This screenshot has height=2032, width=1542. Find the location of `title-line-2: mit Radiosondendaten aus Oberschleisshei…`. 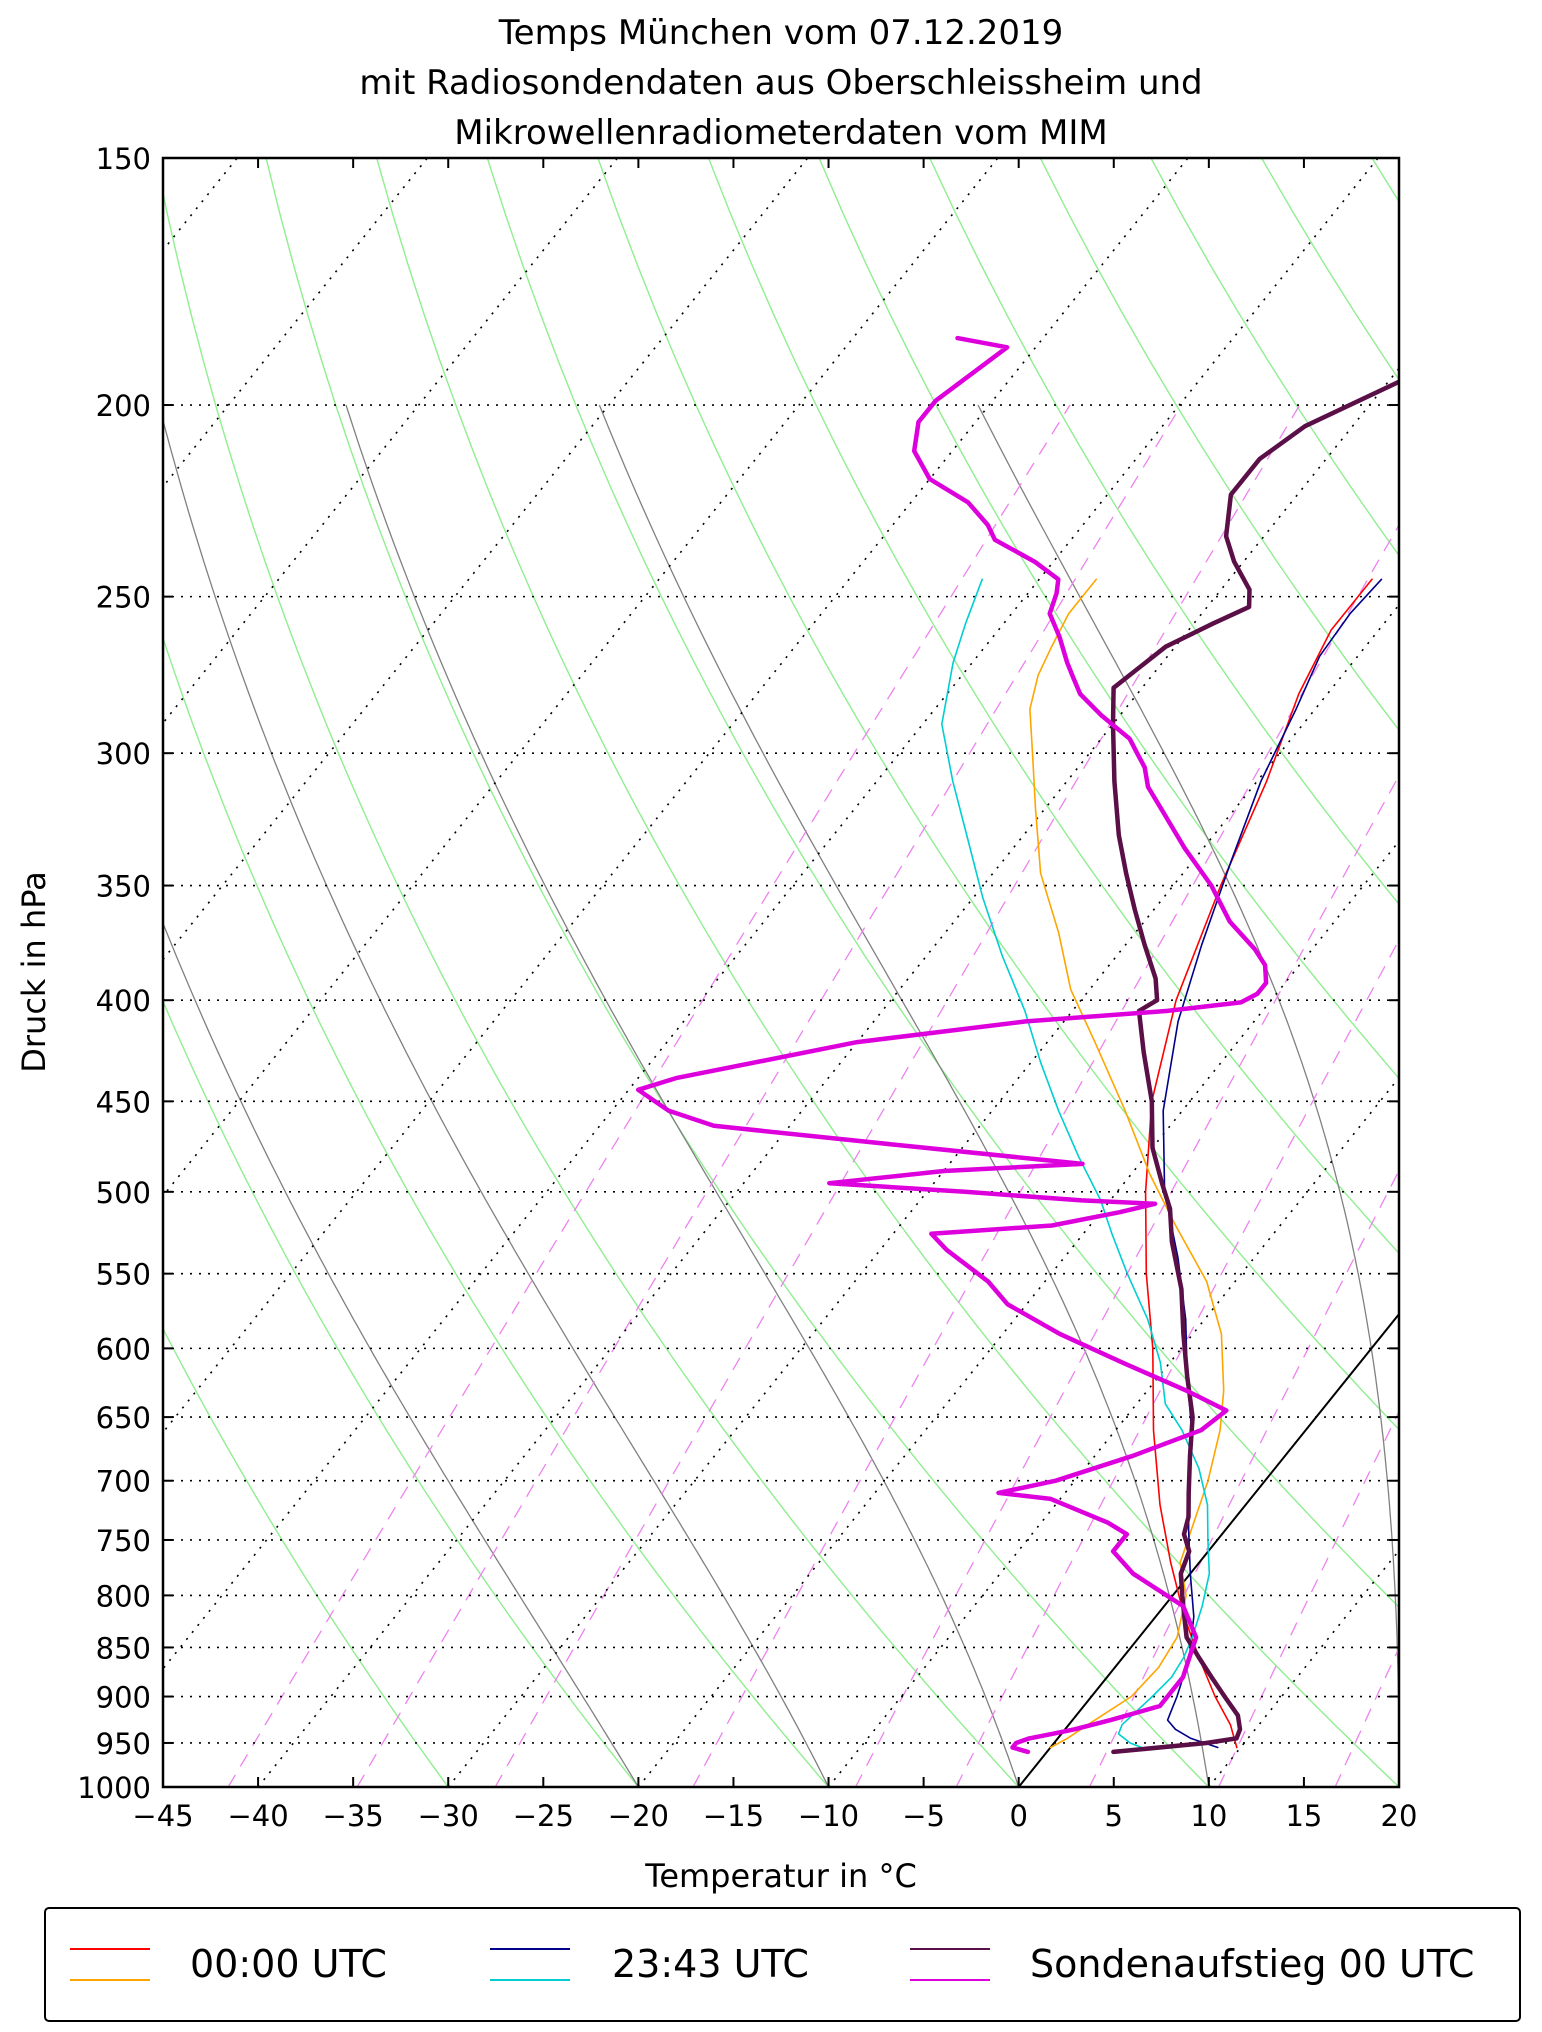

title-line-2: mit Radiosondendaten aus Oberschleisshei… is located at coordinates (780, 83).